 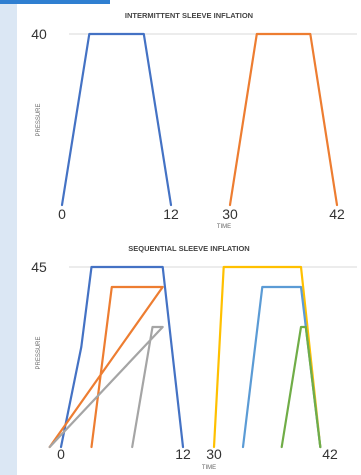 I want to click on y-tick-label: 45, so click(x=39, y=267).